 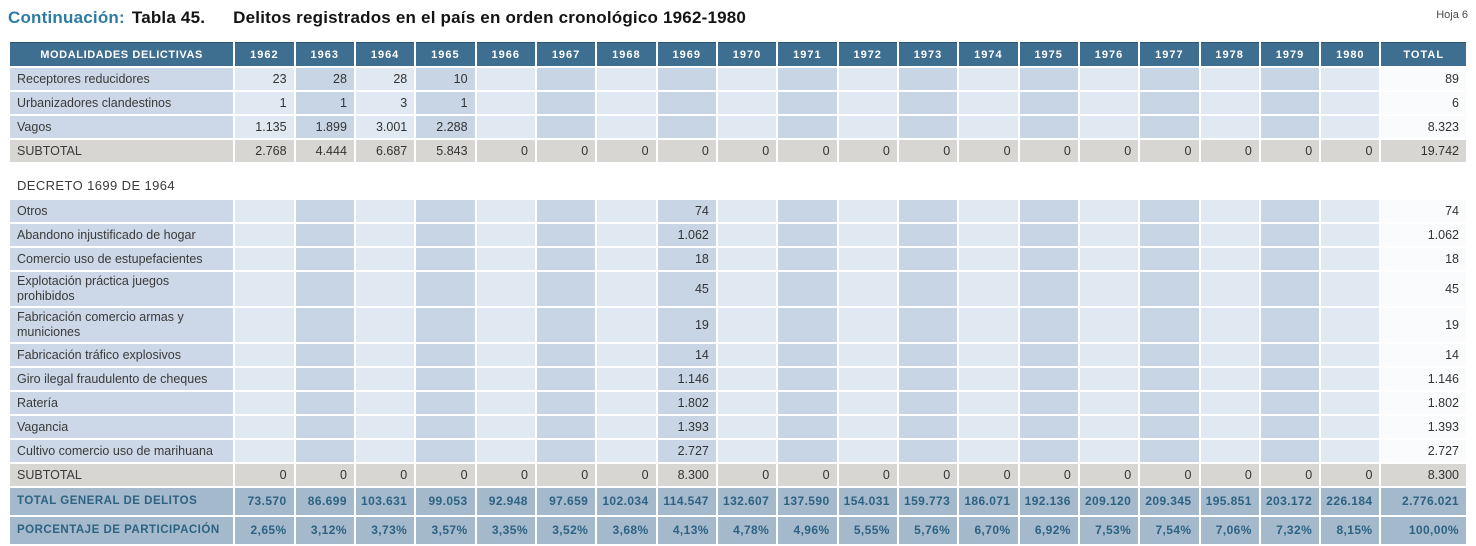 I want to click on column-header-year: 1965, so click(x=445, y=54).